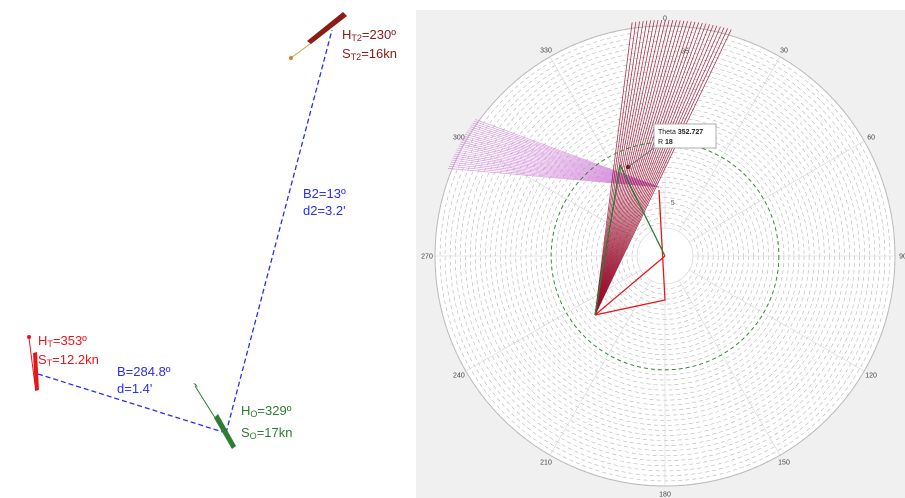 Image resolution: width=905 pixels, height=498 pixels. I want to click on target-heading-label: HT=353º, so click(62, 341).